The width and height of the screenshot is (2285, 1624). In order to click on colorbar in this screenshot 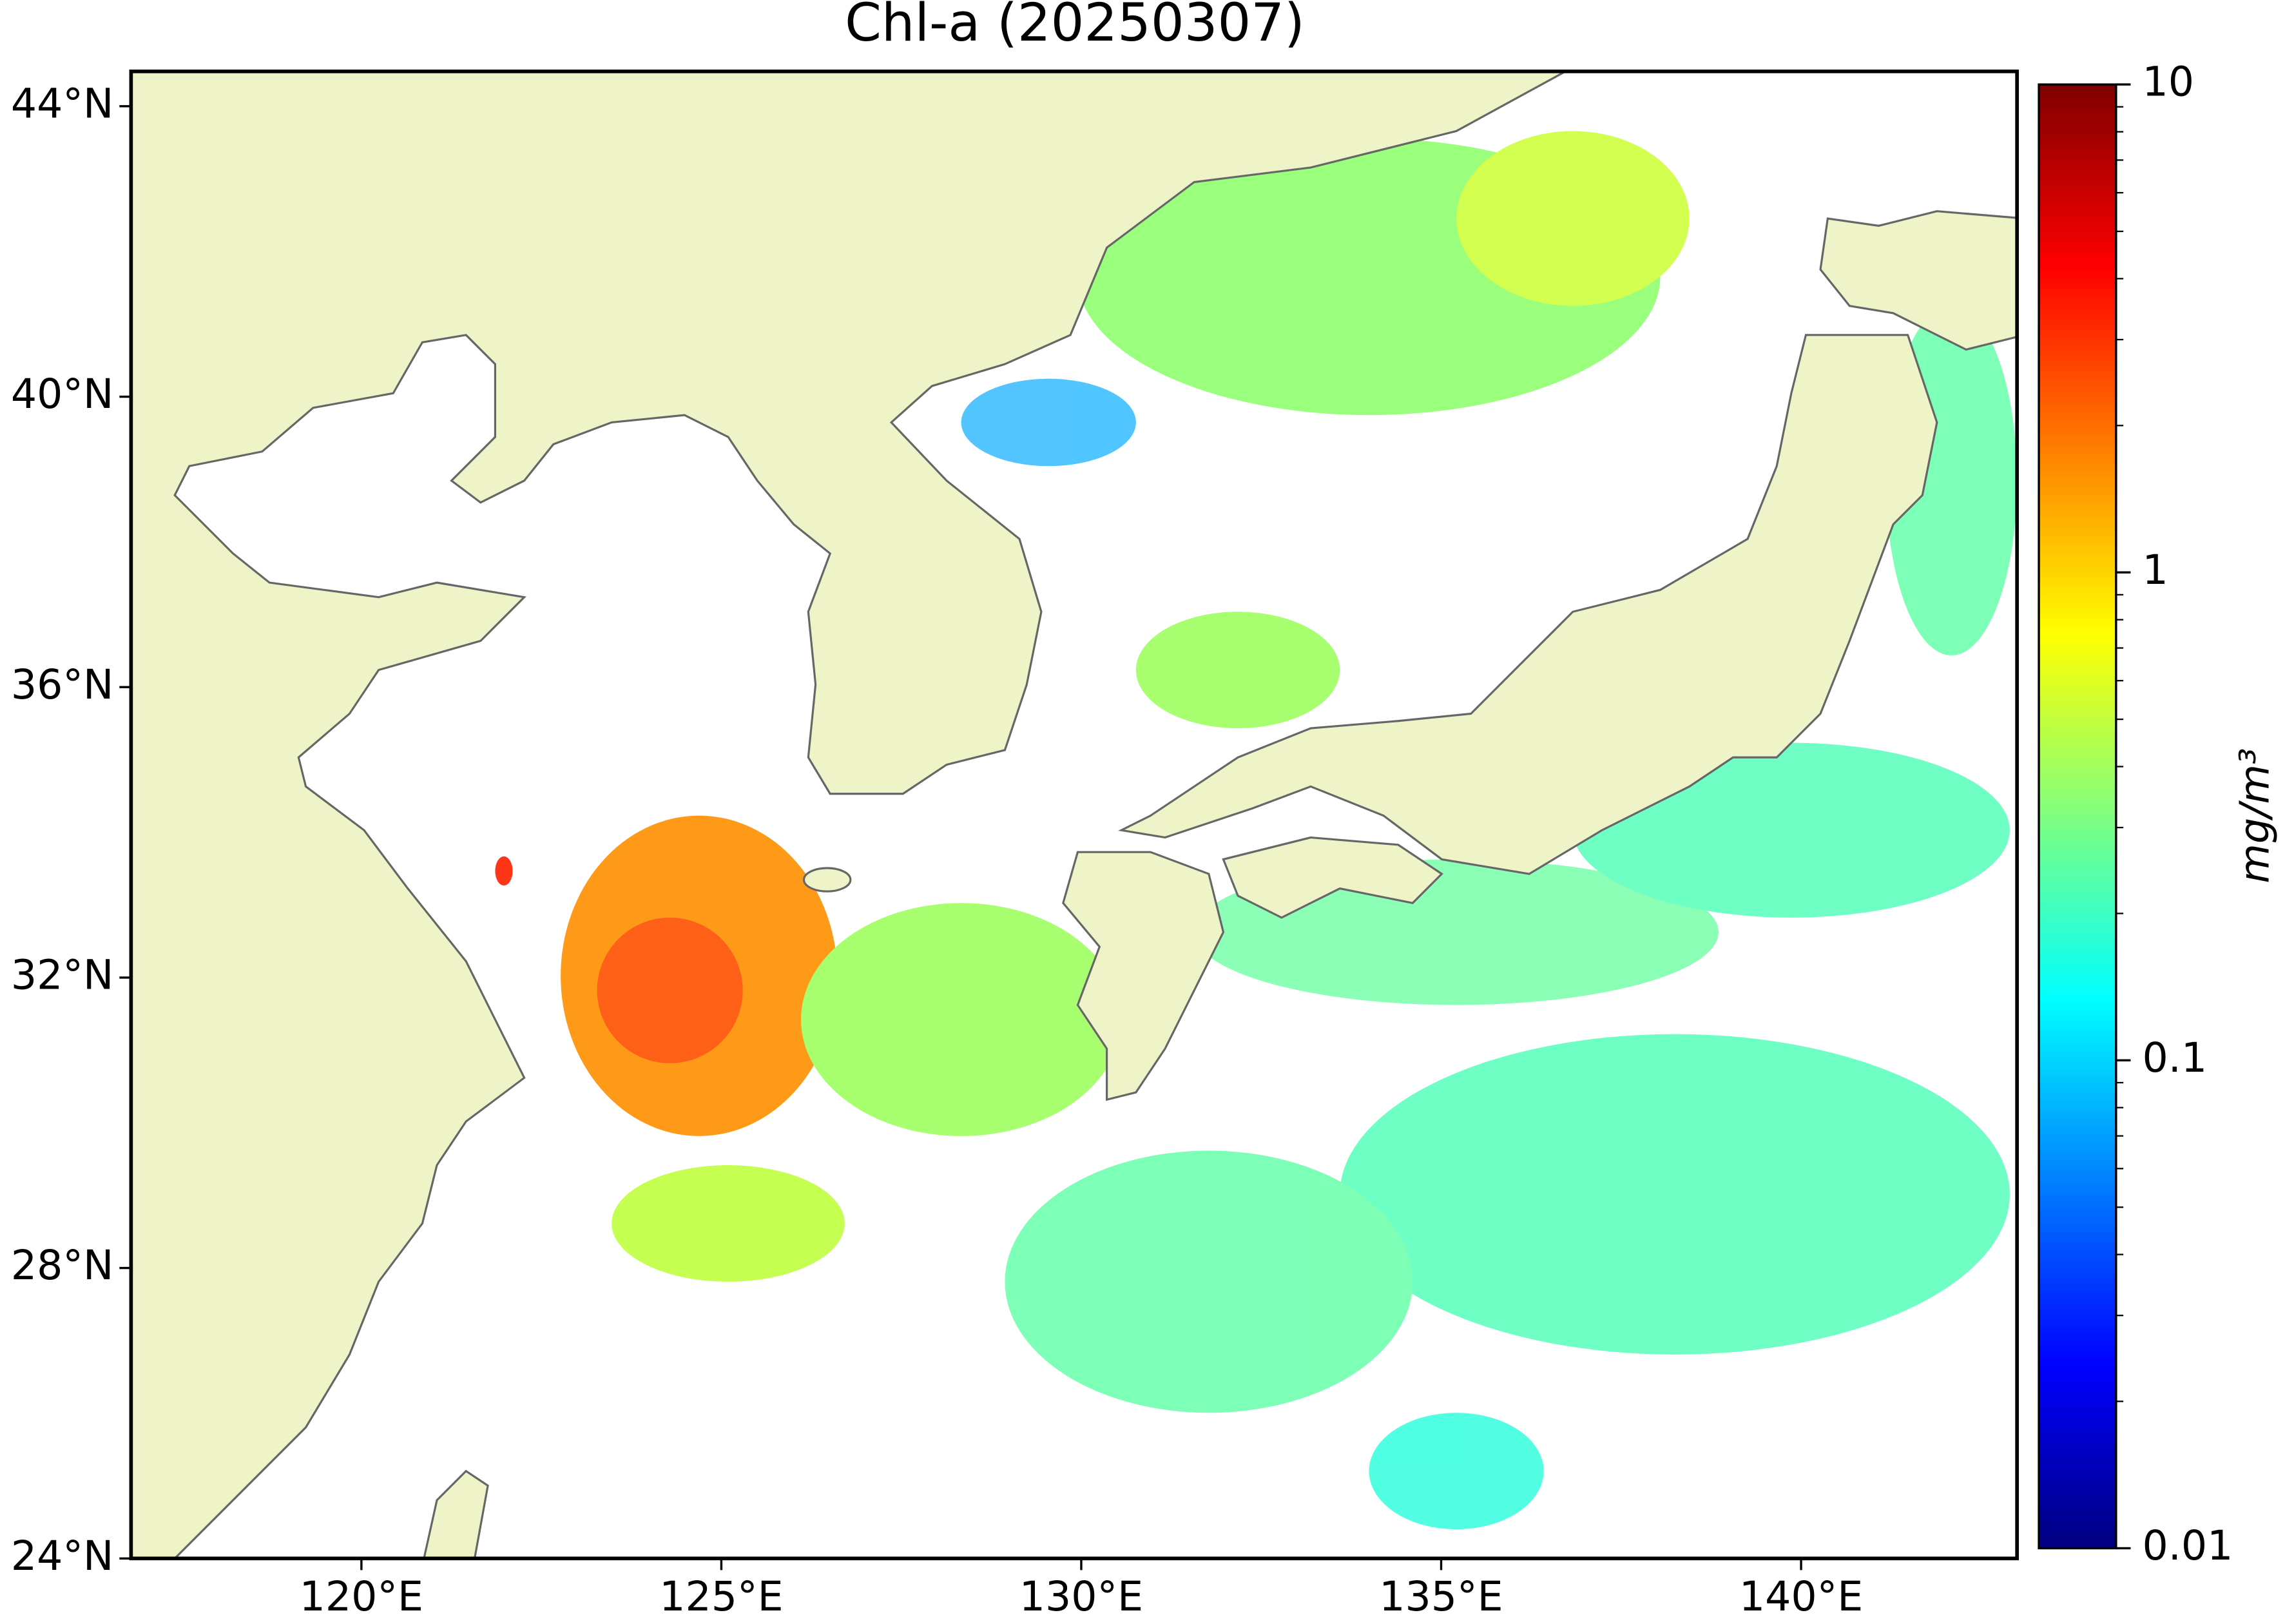, I will do `click(2077, 816)`.